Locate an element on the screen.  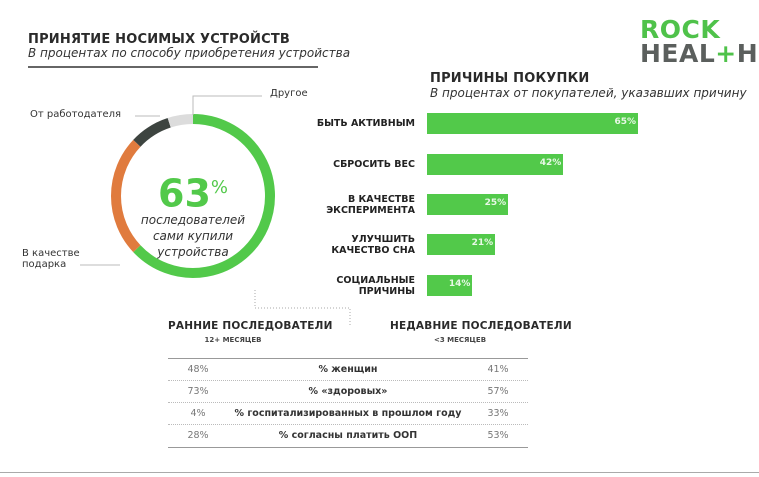
donut-center-text: последователей сами купили устройства is located at coordinates (193, 236).